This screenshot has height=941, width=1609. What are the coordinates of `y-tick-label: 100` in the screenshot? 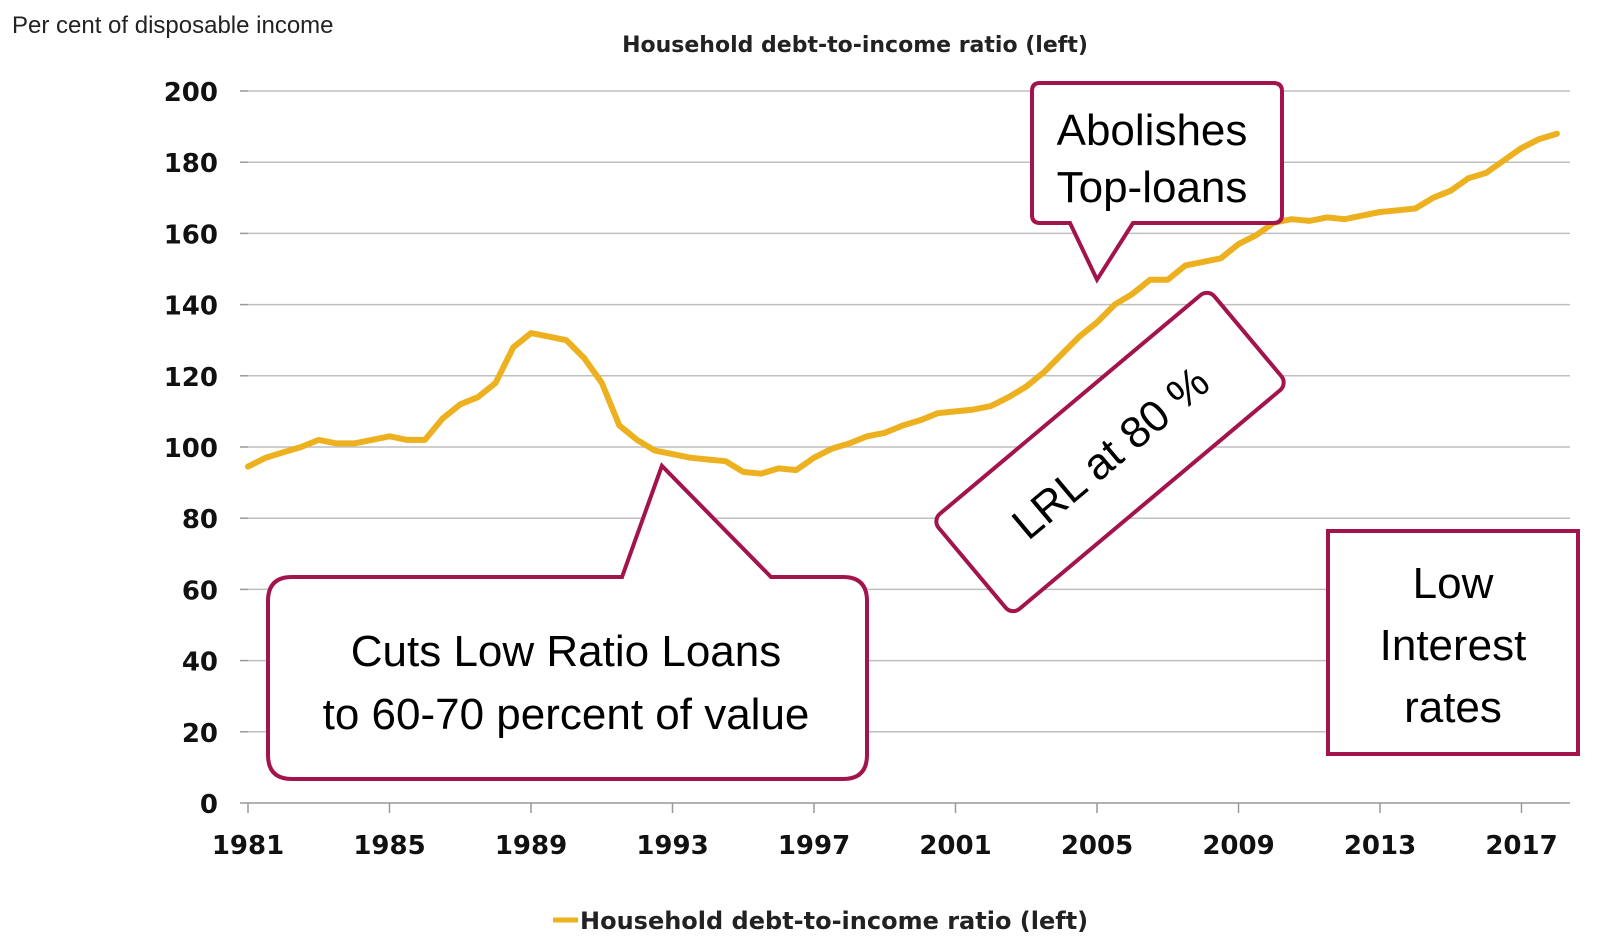 It's located at (191, 449).